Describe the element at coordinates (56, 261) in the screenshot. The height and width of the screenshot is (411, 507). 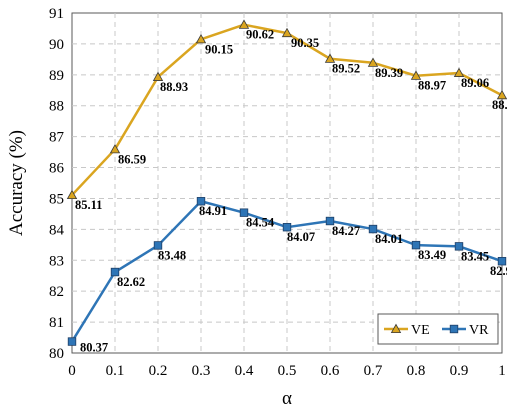
I see `y-tick-label: 83` at that location.